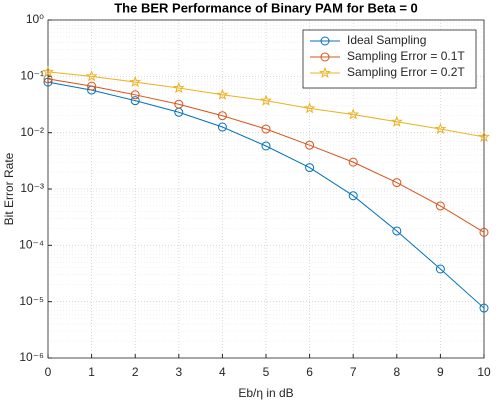 The width and height of the screenshot is (501, 409). Describe the element at coordinates (9, 188) in the screenshot. I see `y-axis-label: Bit Error Rate` at that location.